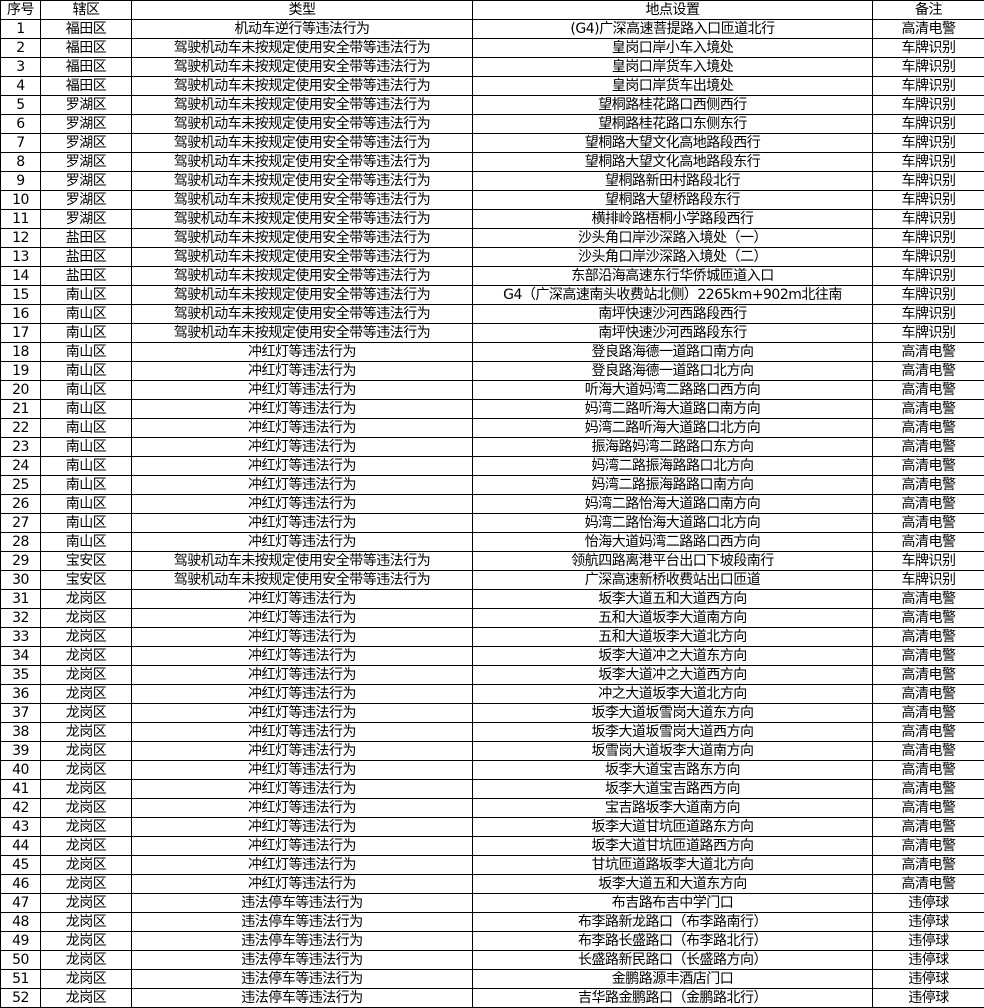 The height and width of the screenshot is (1008, 984). What do you see at coordinates (86, 219) in the screenshot?
I see `cell-district: 罗湖区` at bounding box center [86, 219].